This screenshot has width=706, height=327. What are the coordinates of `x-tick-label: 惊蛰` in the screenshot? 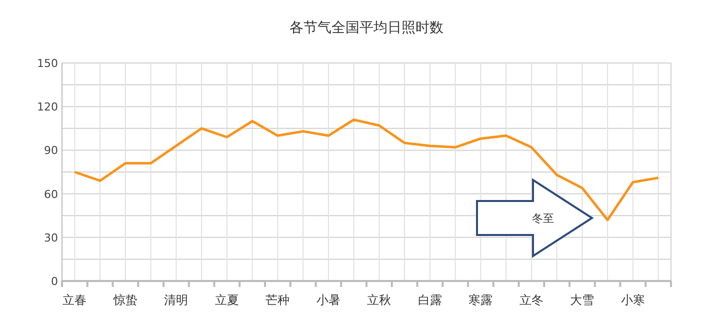 It's located at (125, 300).